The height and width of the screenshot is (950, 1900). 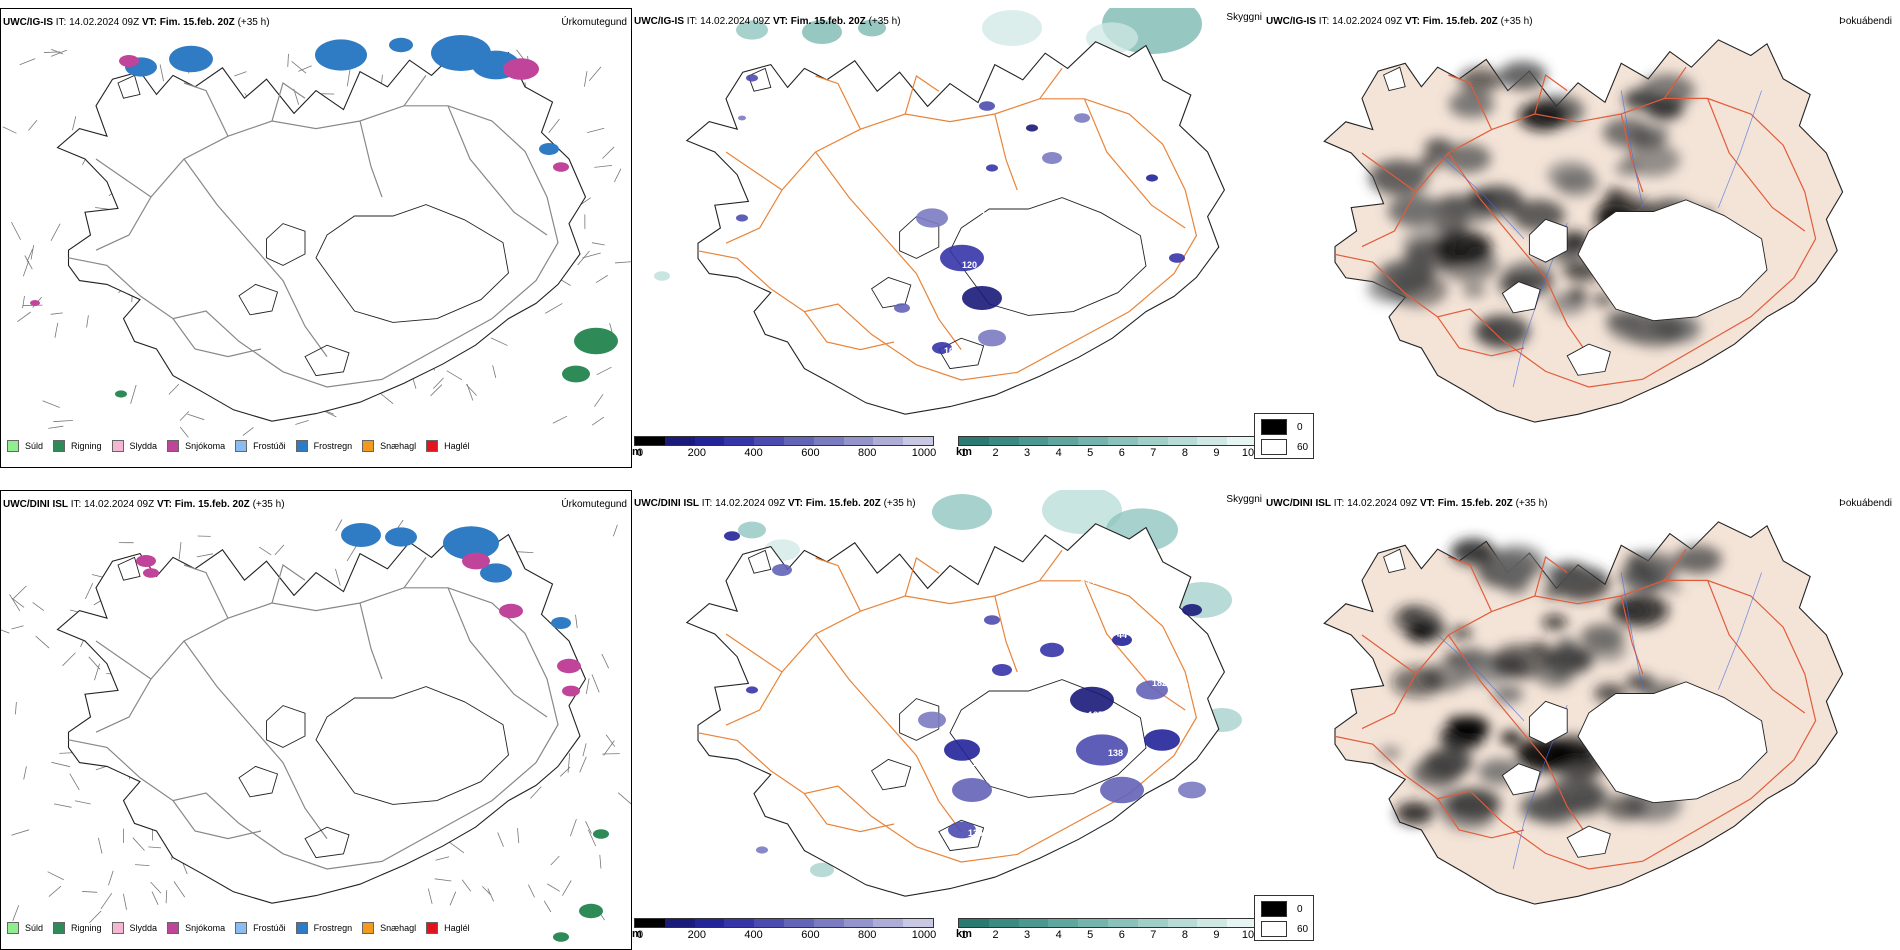 I want to click on legend-label: Frostregn, so click(x=333, y=446).